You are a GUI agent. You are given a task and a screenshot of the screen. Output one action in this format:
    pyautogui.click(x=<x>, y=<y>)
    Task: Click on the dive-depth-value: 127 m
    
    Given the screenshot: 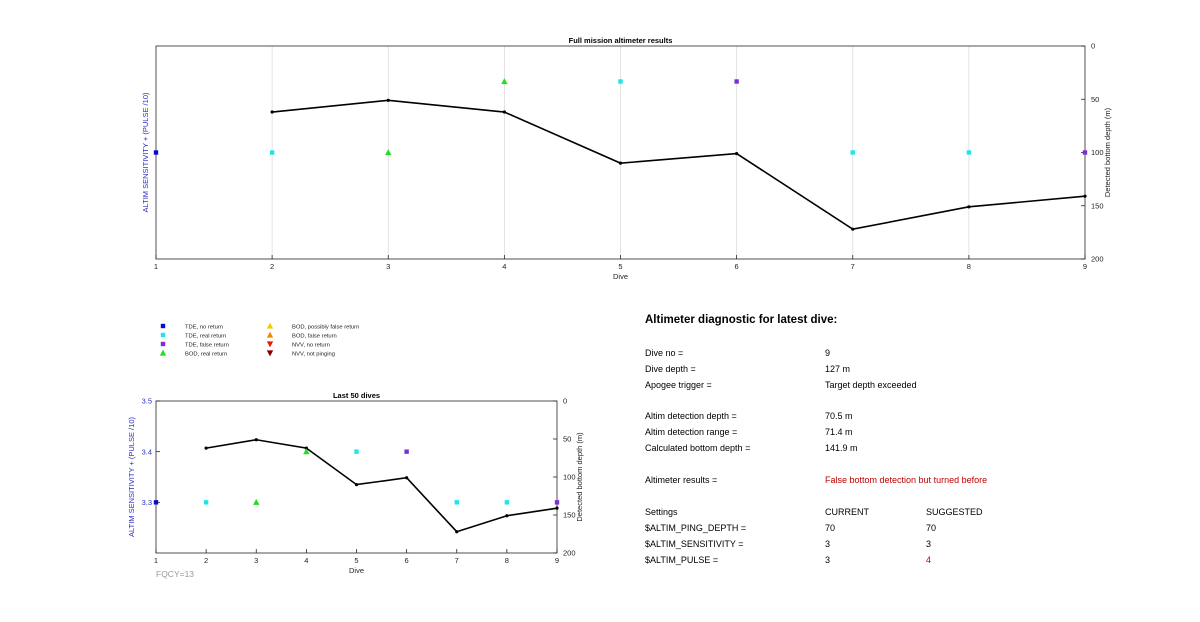 What is the action you would take?
    pyautogui.click(x=838, y=369)
    